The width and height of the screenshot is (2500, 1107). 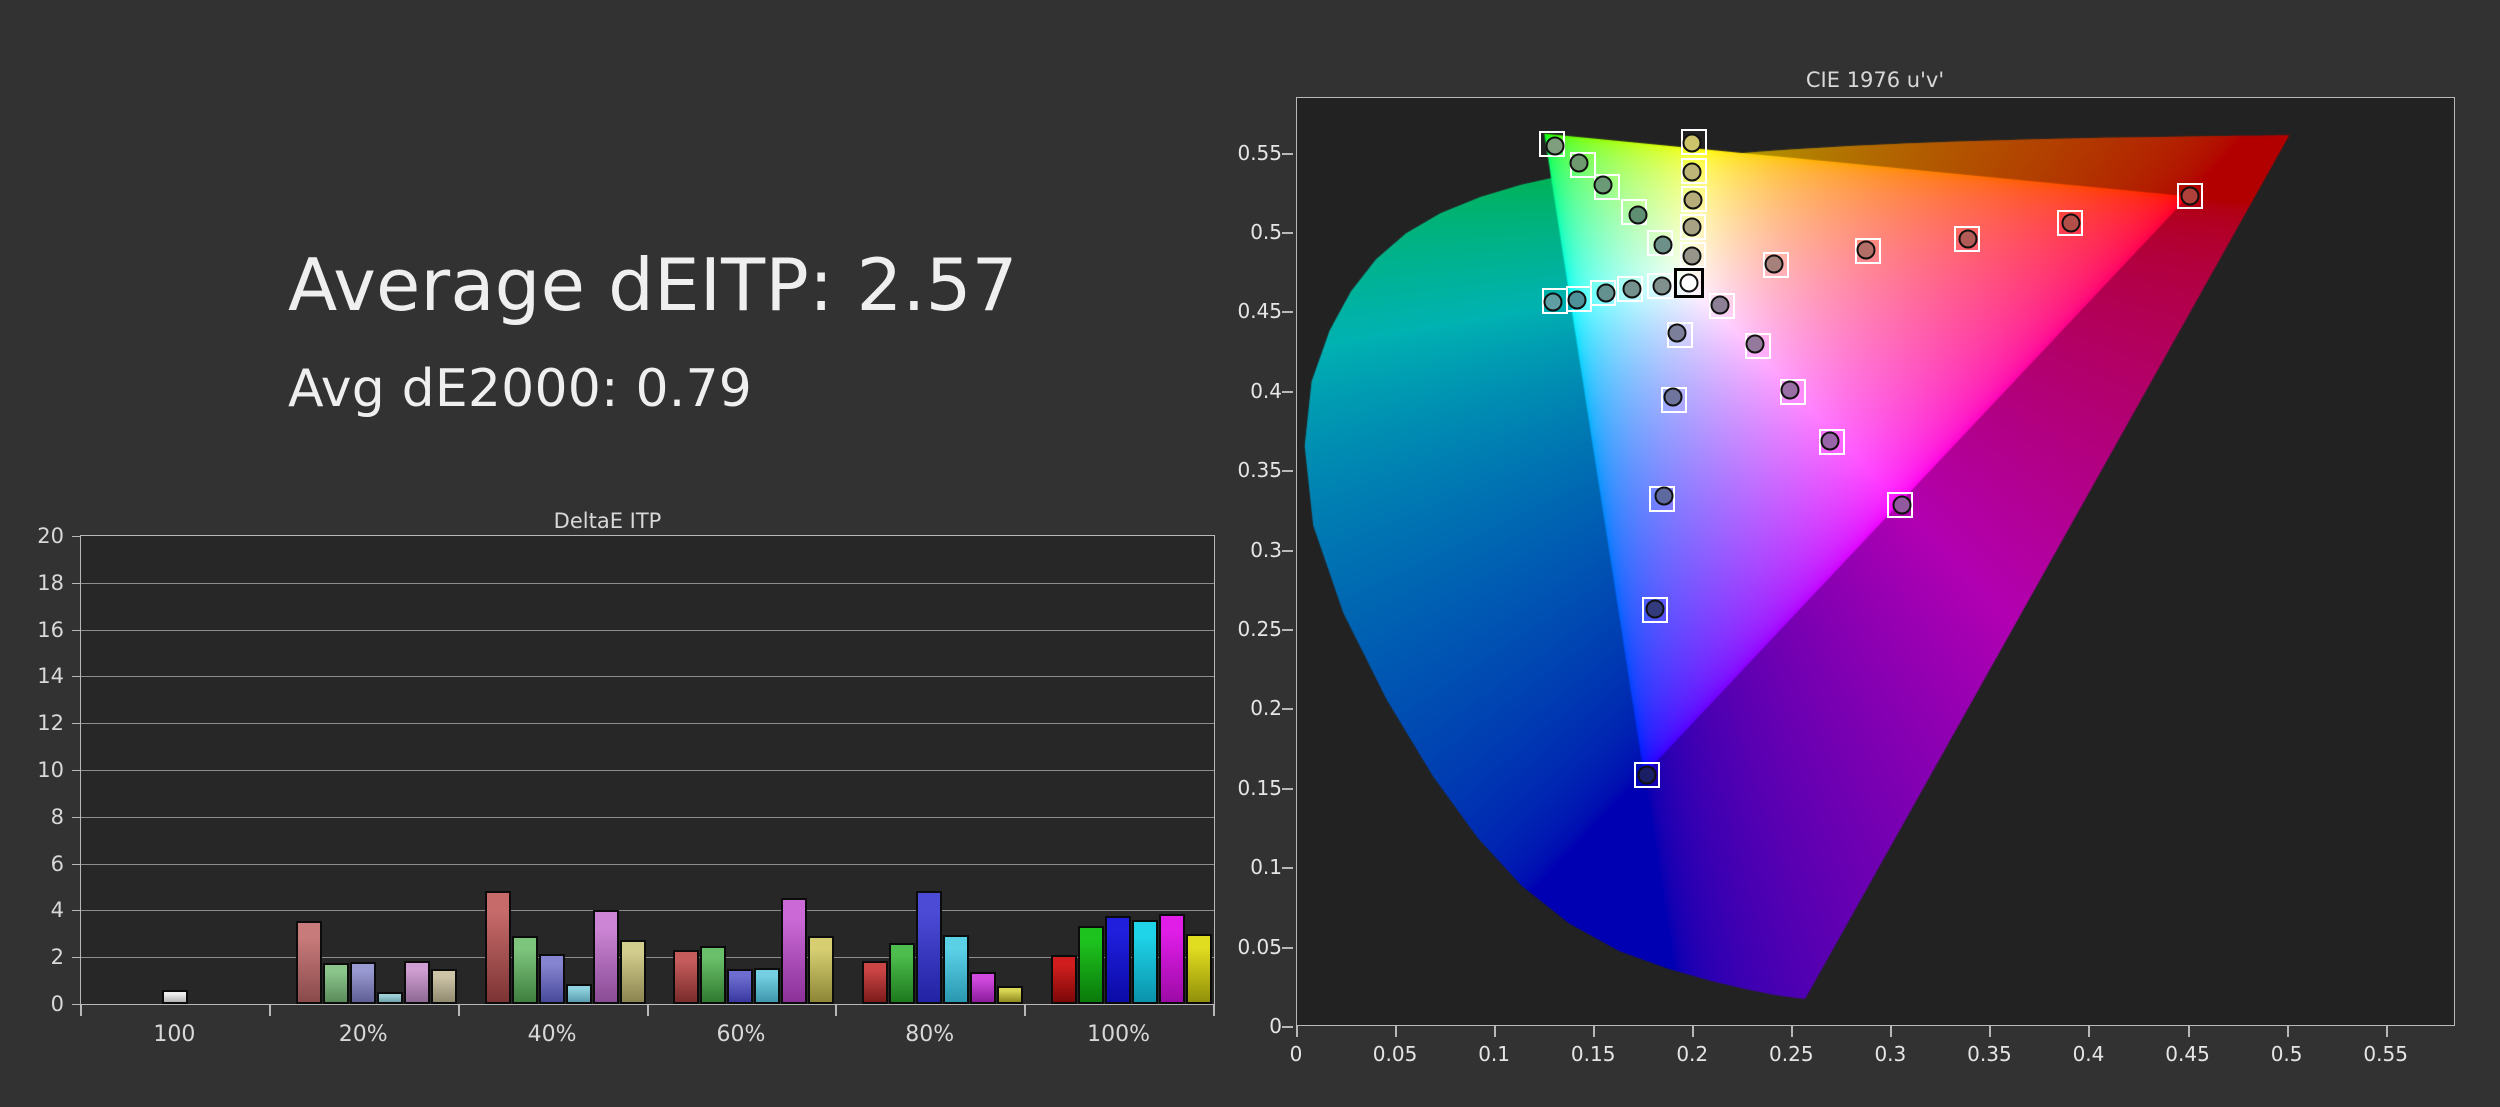 I want to click on bar-chart-x-axis: 100 20% 40% 60% 80% 100%, so click(x=647, y=1032).